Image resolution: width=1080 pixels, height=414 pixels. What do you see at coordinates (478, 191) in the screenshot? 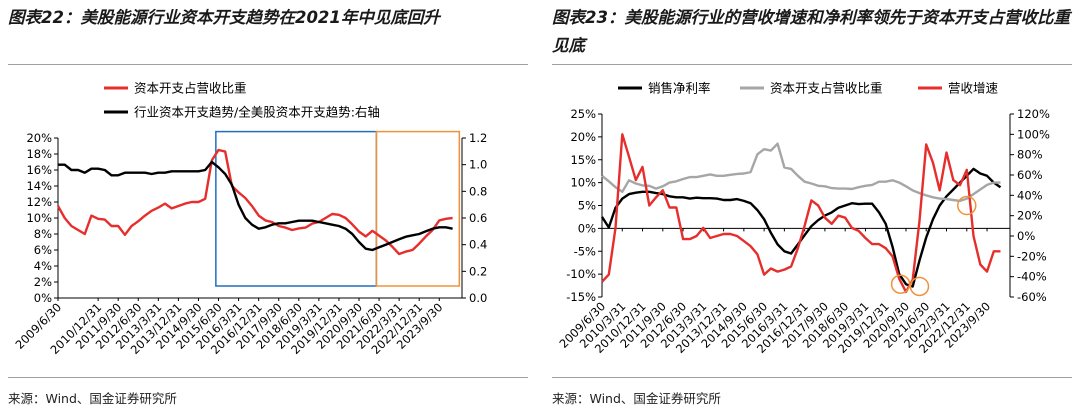
I see `y2-tick-label: 0.8` at bounding box center [478, 191].